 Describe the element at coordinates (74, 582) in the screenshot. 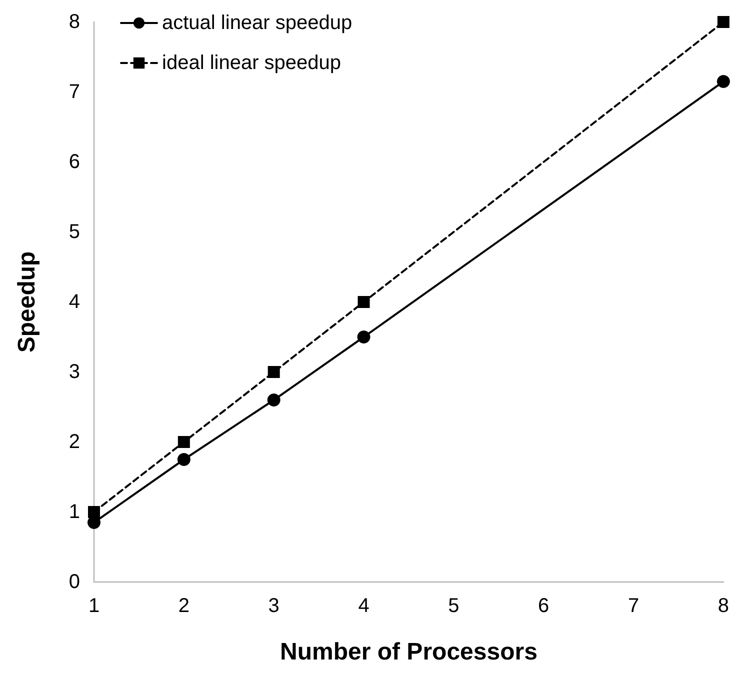

I see `y-tick-label: 0` at that location.